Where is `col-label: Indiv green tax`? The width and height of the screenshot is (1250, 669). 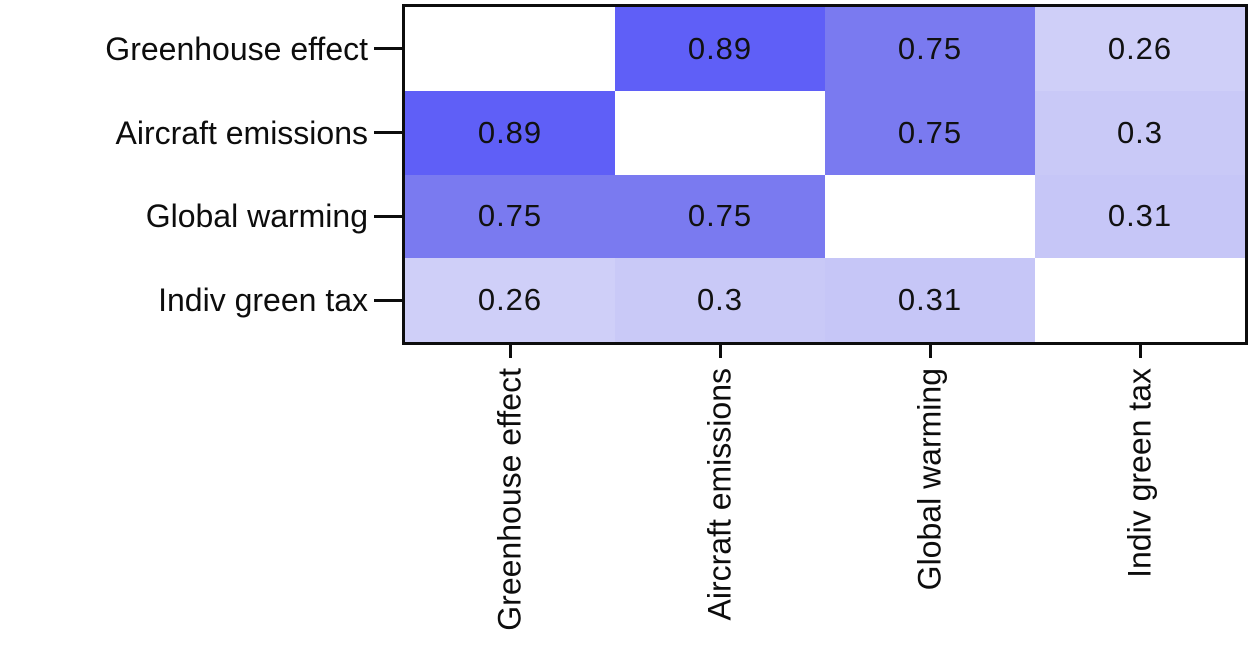 col-label: Indiv green tax is located at coordinates (1139, 473).